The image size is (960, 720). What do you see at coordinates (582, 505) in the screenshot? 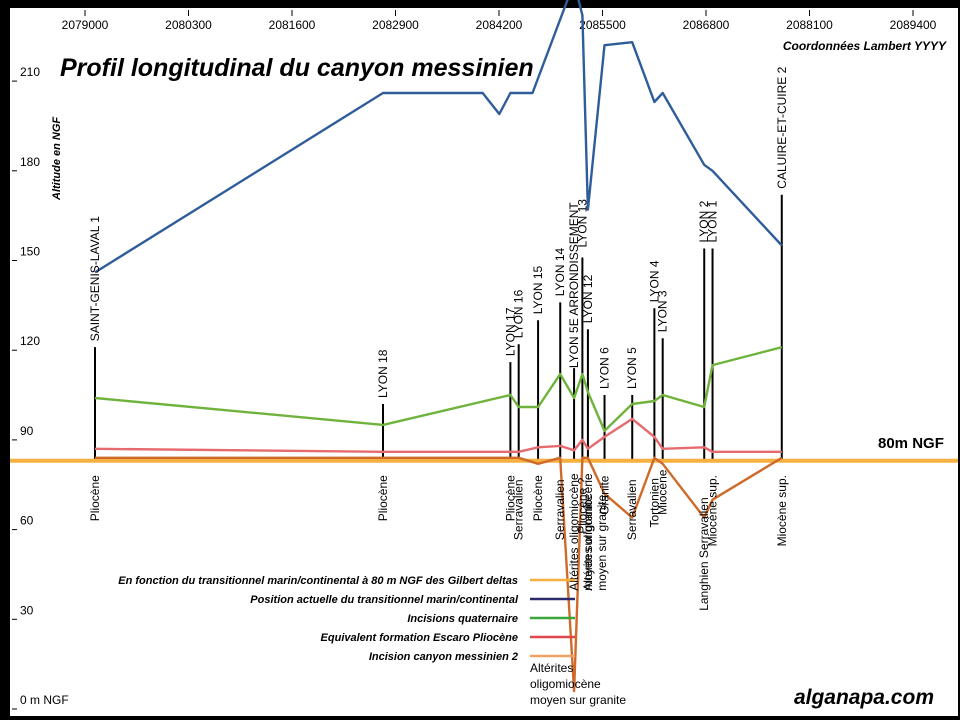
I see `formation-label: Pliocène ?` at bounding box center [582, 505].